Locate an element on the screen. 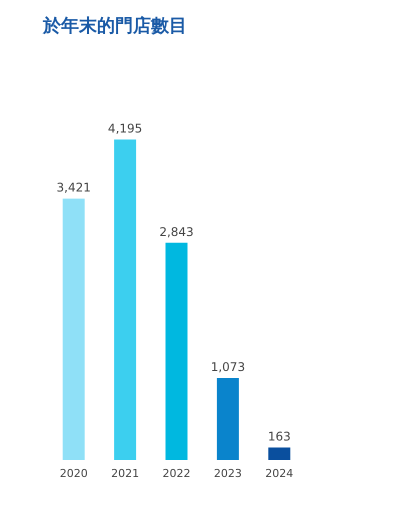  data-label: 2,843 is located at coordinates (176, 231).